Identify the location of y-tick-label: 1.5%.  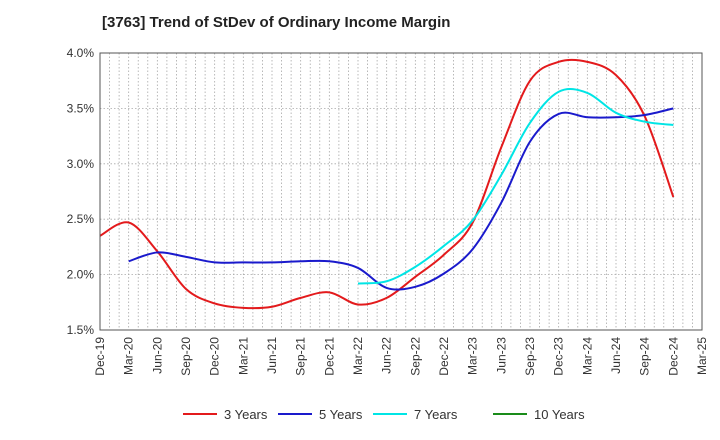
(81, 330).